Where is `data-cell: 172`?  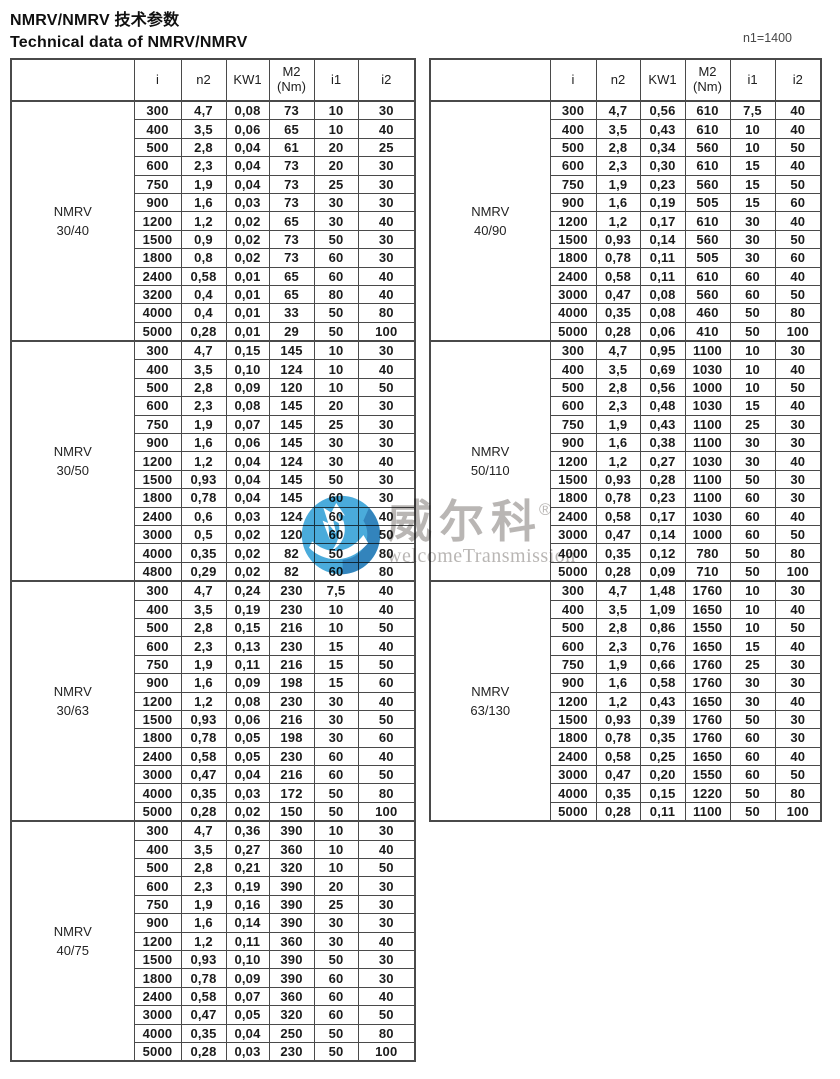 data-cell: 172 is located at coordinates (291, 793).